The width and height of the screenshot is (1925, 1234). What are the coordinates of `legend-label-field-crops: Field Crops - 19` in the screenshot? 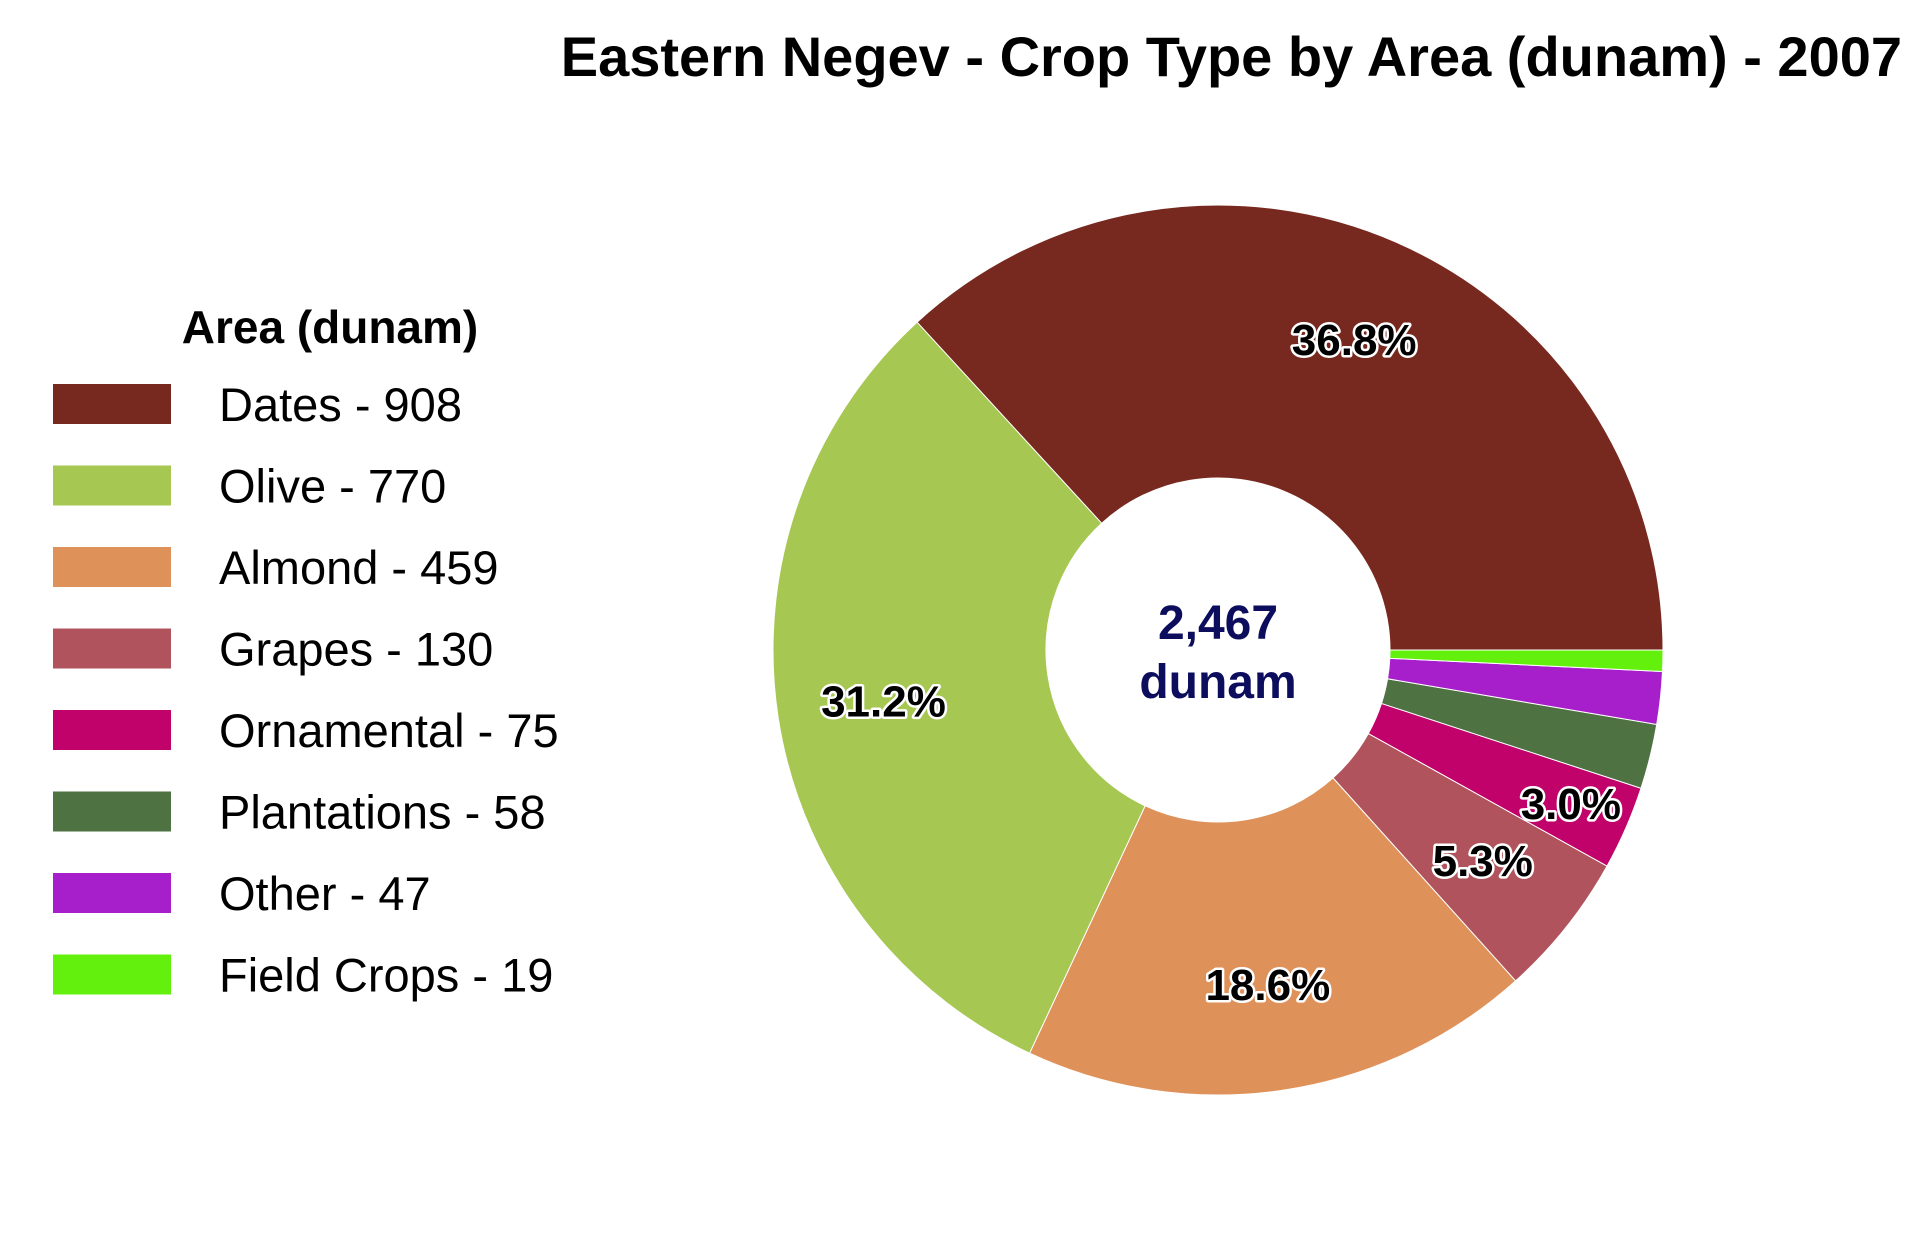 It's located at (386, 975).